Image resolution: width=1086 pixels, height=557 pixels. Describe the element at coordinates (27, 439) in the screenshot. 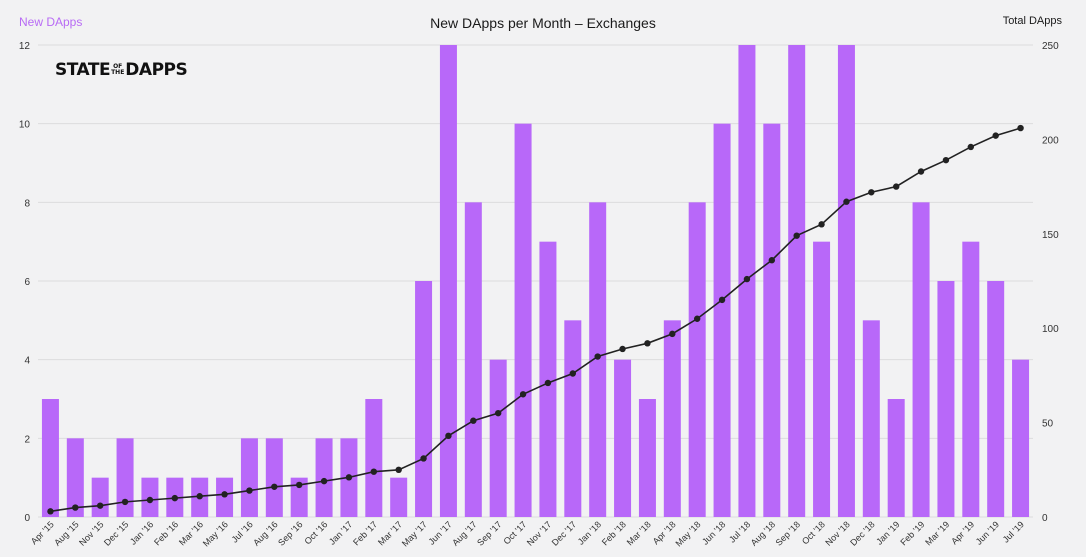

I see `left-tick-label: 2` at that location.